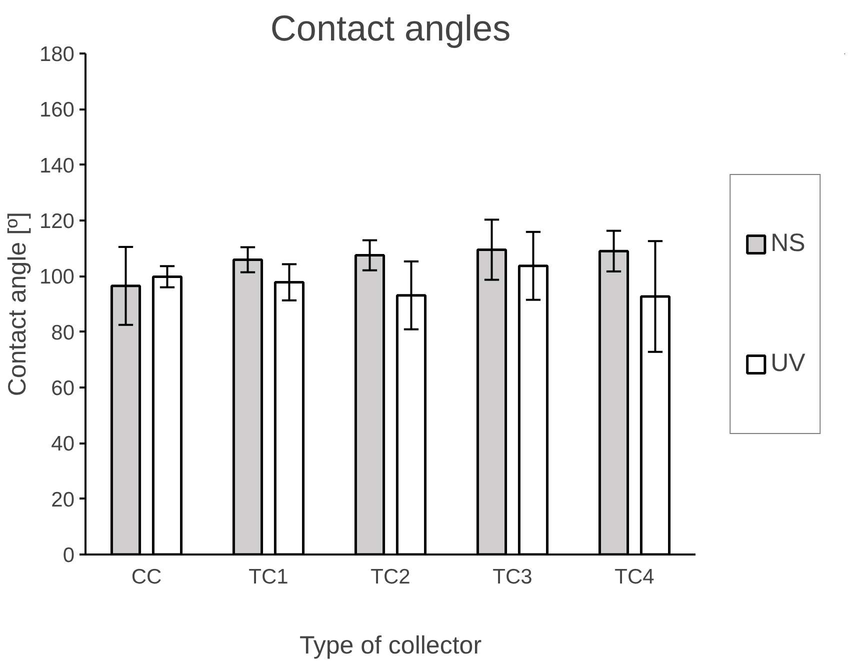  Describe the element at coordinates (146, 577) in the screenshot. I see `x-tick-label: CC` at that location.